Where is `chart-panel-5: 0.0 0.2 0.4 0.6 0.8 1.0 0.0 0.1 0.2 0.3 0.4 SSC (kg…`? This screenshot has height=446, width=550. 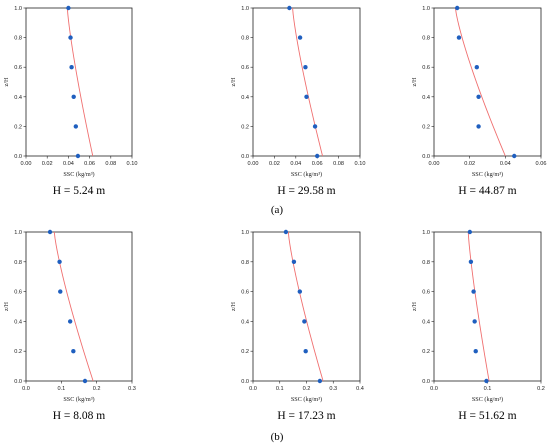 chart-panel-5: 0.0 0.2 0.4 0.6 0.8 1.0 0.0 0.1 0.2 0.3 0.4 SSC (kg… is located at coordinates (297, 325).